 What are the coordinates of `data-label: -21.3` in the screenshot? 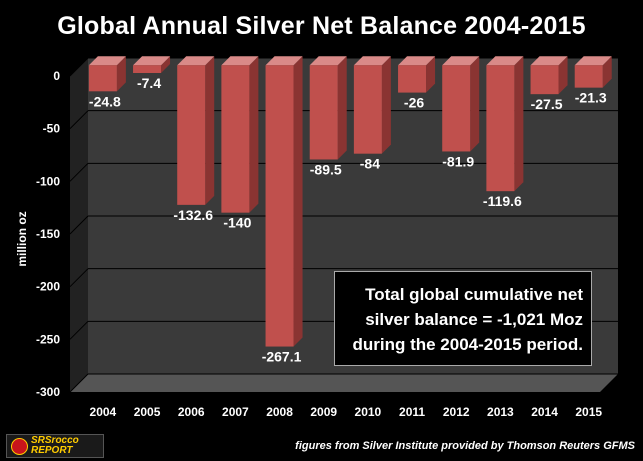 It's located at (591, 98).